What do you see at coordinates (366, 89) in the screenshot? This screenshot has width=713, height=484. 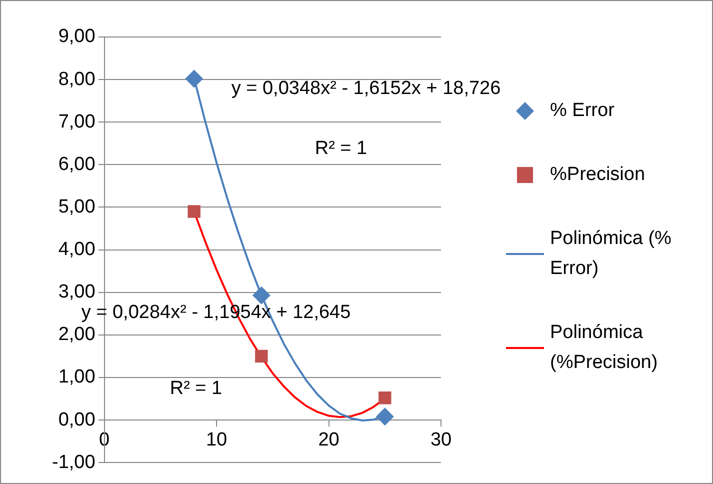 I see `annotation: y = 0,0348x² - 1,6152x + 18,726` at bounding box center [366, 89].